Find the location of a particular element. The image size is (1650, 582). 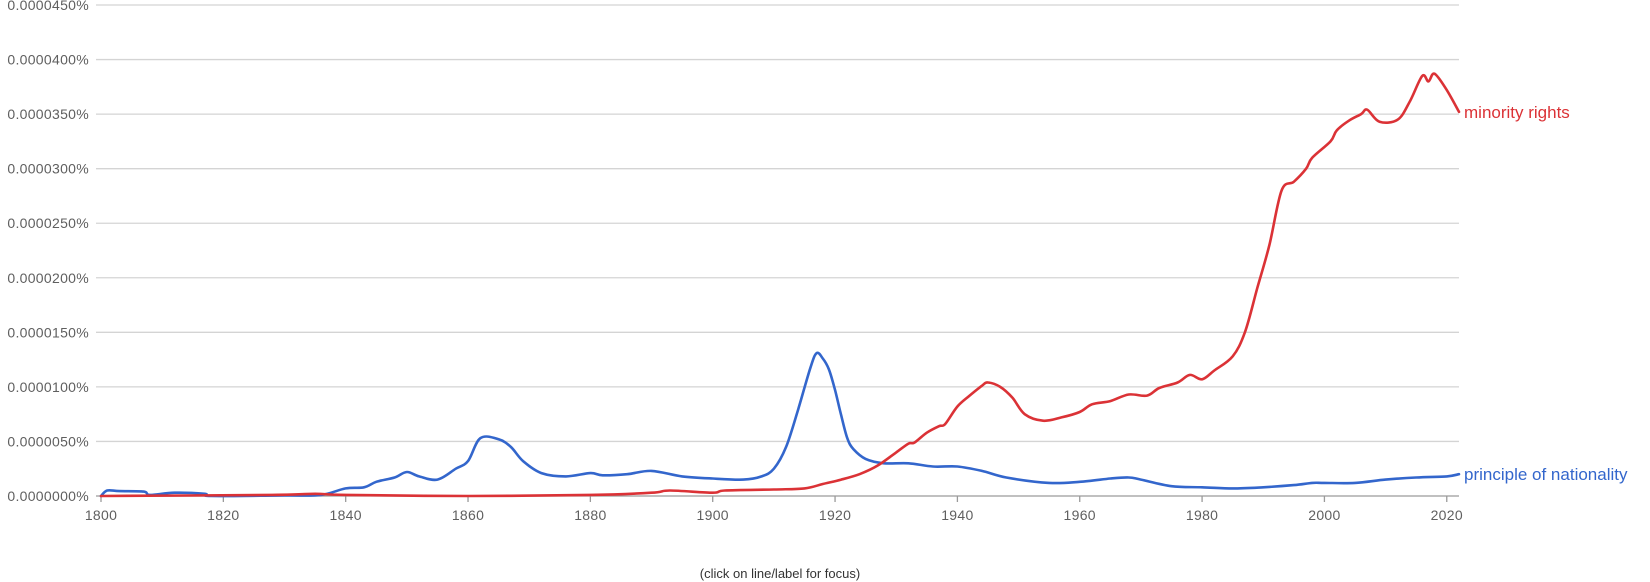

series-labels: principle of nationality minority rights is located at coordinates (1546, 293).